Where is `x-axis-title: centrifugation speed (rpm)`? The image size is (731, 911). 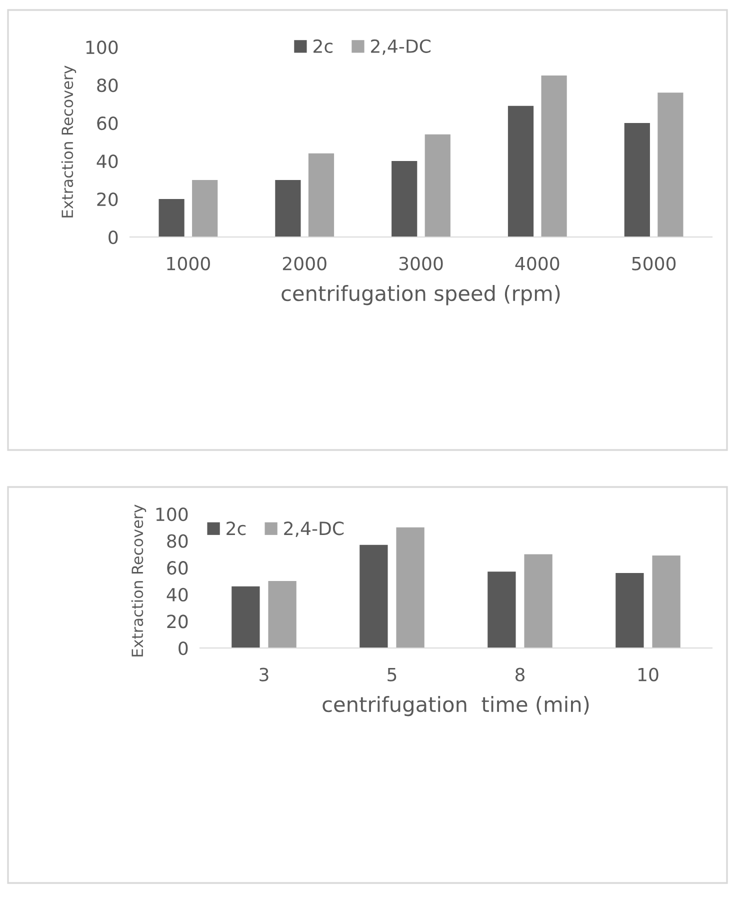
x-axis-title: centrifugation speed (rpm) is located at coordinates (421, 295).